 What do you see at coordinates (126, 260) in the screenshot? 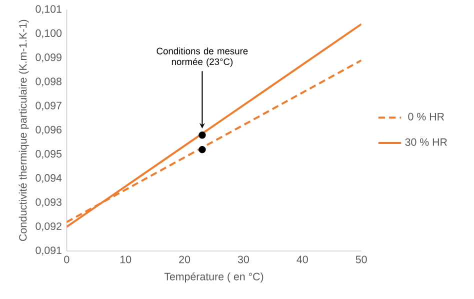
I see `x-tick-label: 10` at bounding box center [126, 260].